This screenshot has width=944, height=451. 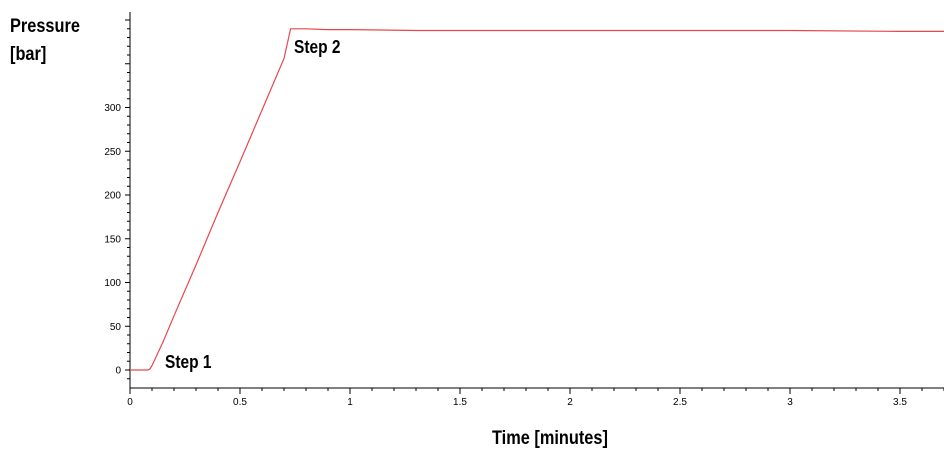 I want to click on annotation-step-1: Step 1, so click(x=188, y=362).